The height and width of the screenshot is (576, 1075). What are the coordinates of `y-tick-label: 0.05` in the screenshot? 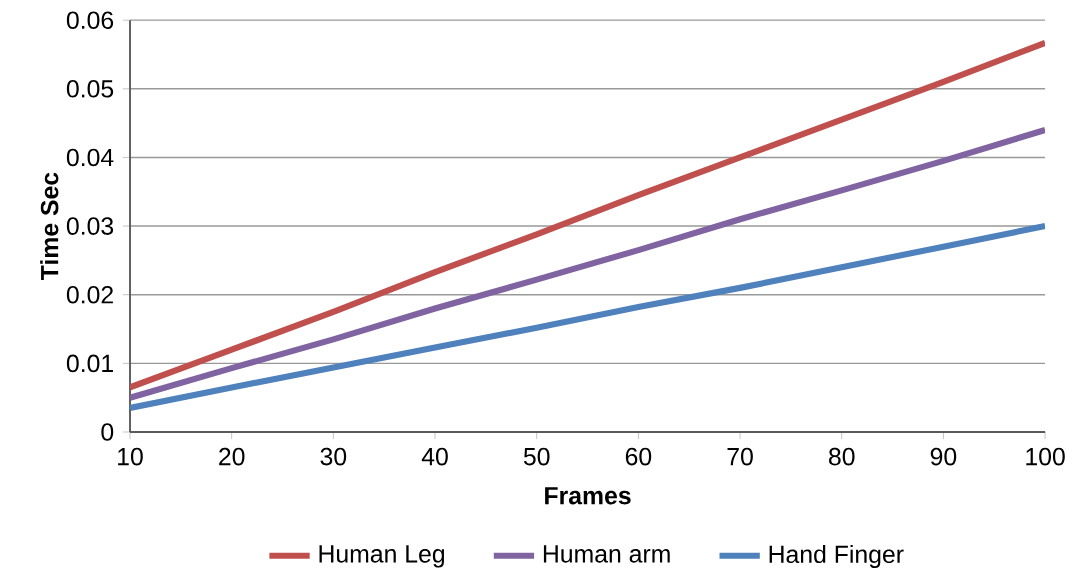 It's located at (90, 89).